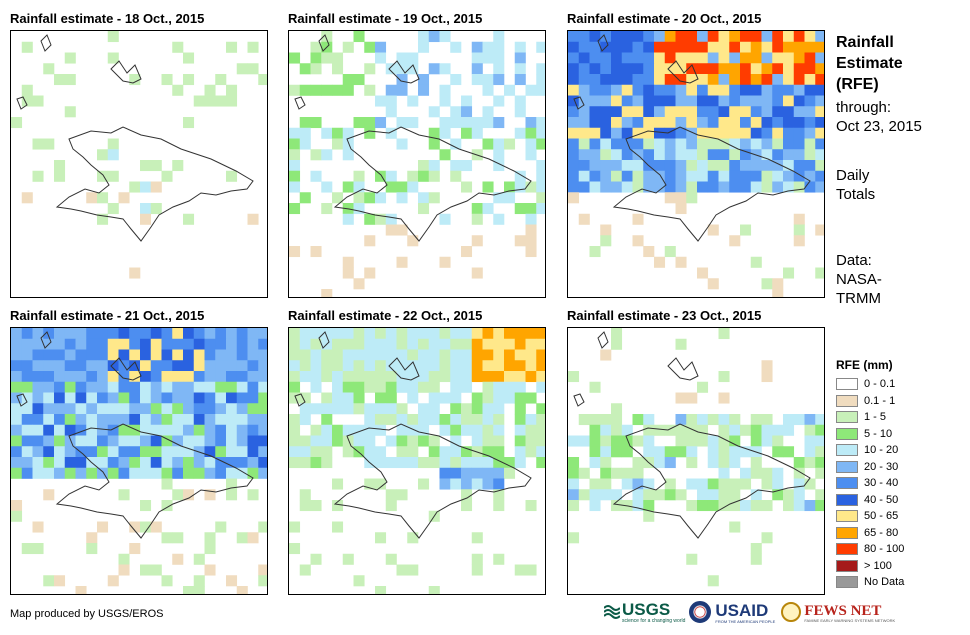 This screenshot has width=970, height=635. Describe the element at coordinates (385, 315) in the screenshot. I see `panel-title-22-oct: Rainfall estimate - 22 Oct., 2015` at that location.